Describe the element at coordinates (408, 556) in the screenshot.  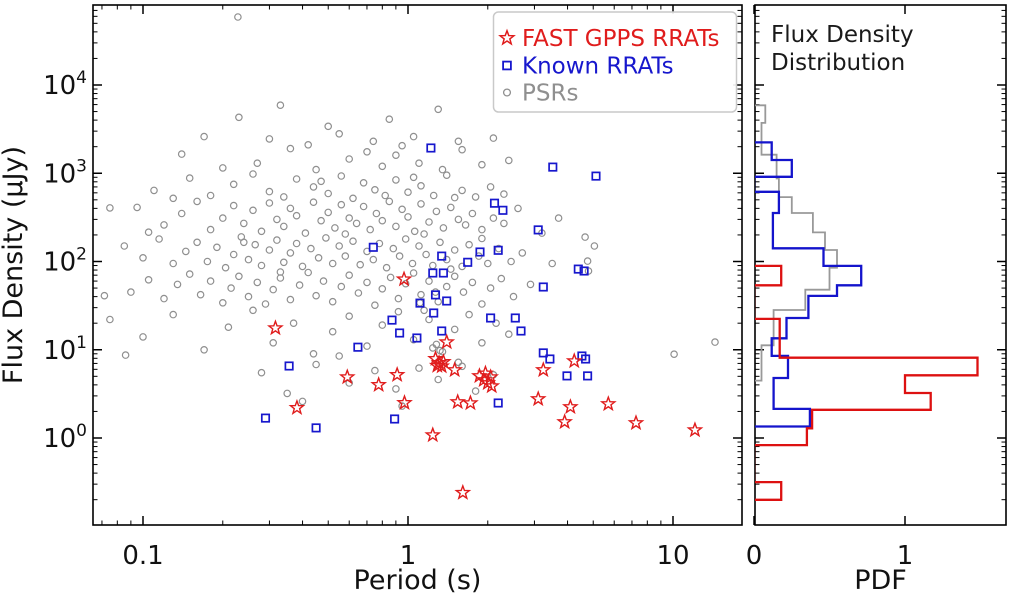
I see `x-tick-label: 1` at that location.